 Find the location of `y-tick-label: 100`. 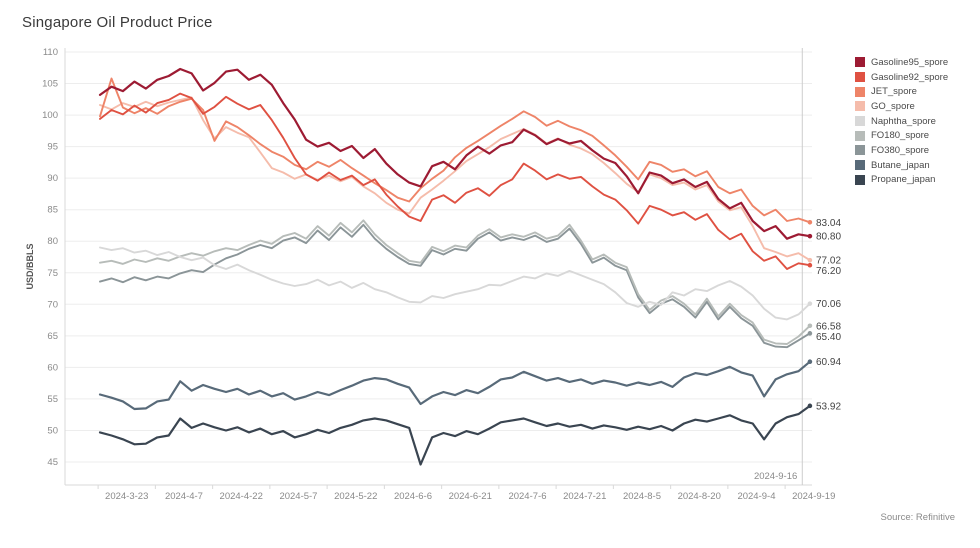

y-tick-label: 100 is located at coordinates (50, 115).